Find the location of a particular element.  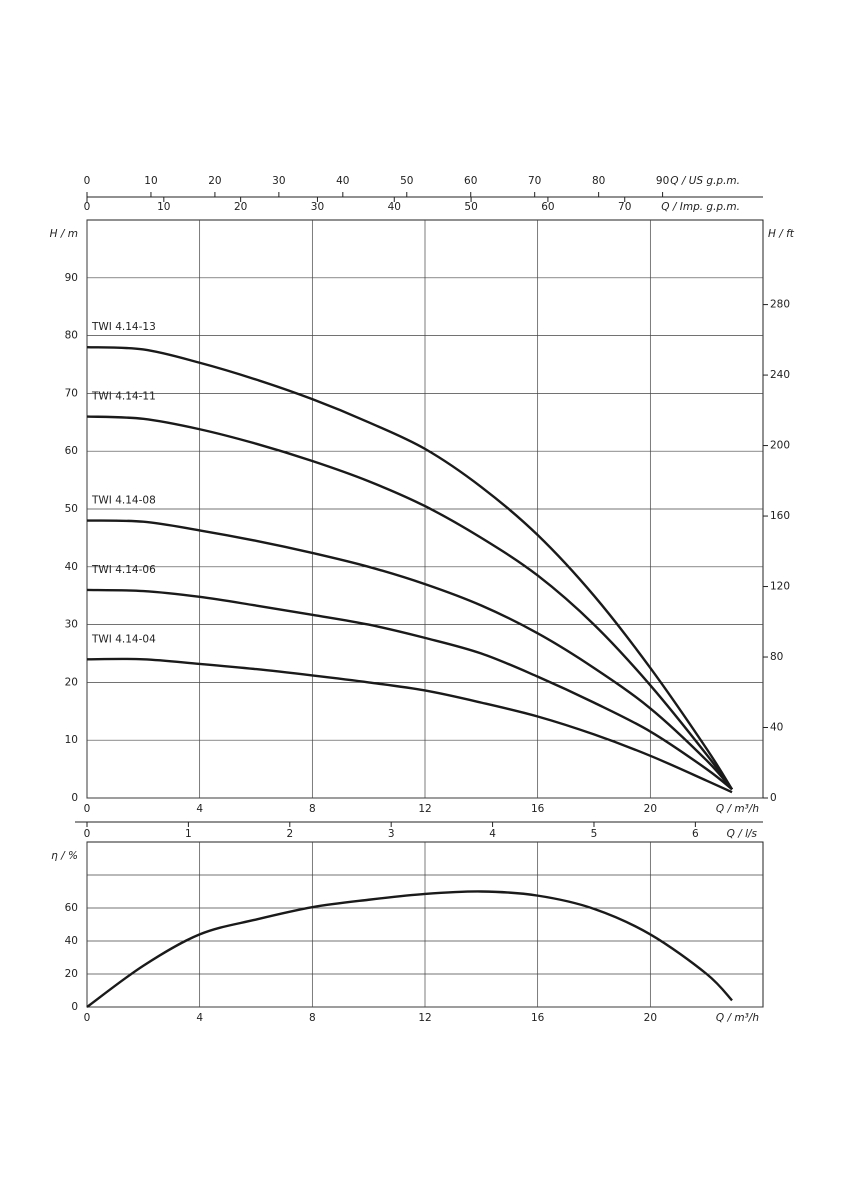

y-tick-label: 90 is located at coordinates (71, 278).